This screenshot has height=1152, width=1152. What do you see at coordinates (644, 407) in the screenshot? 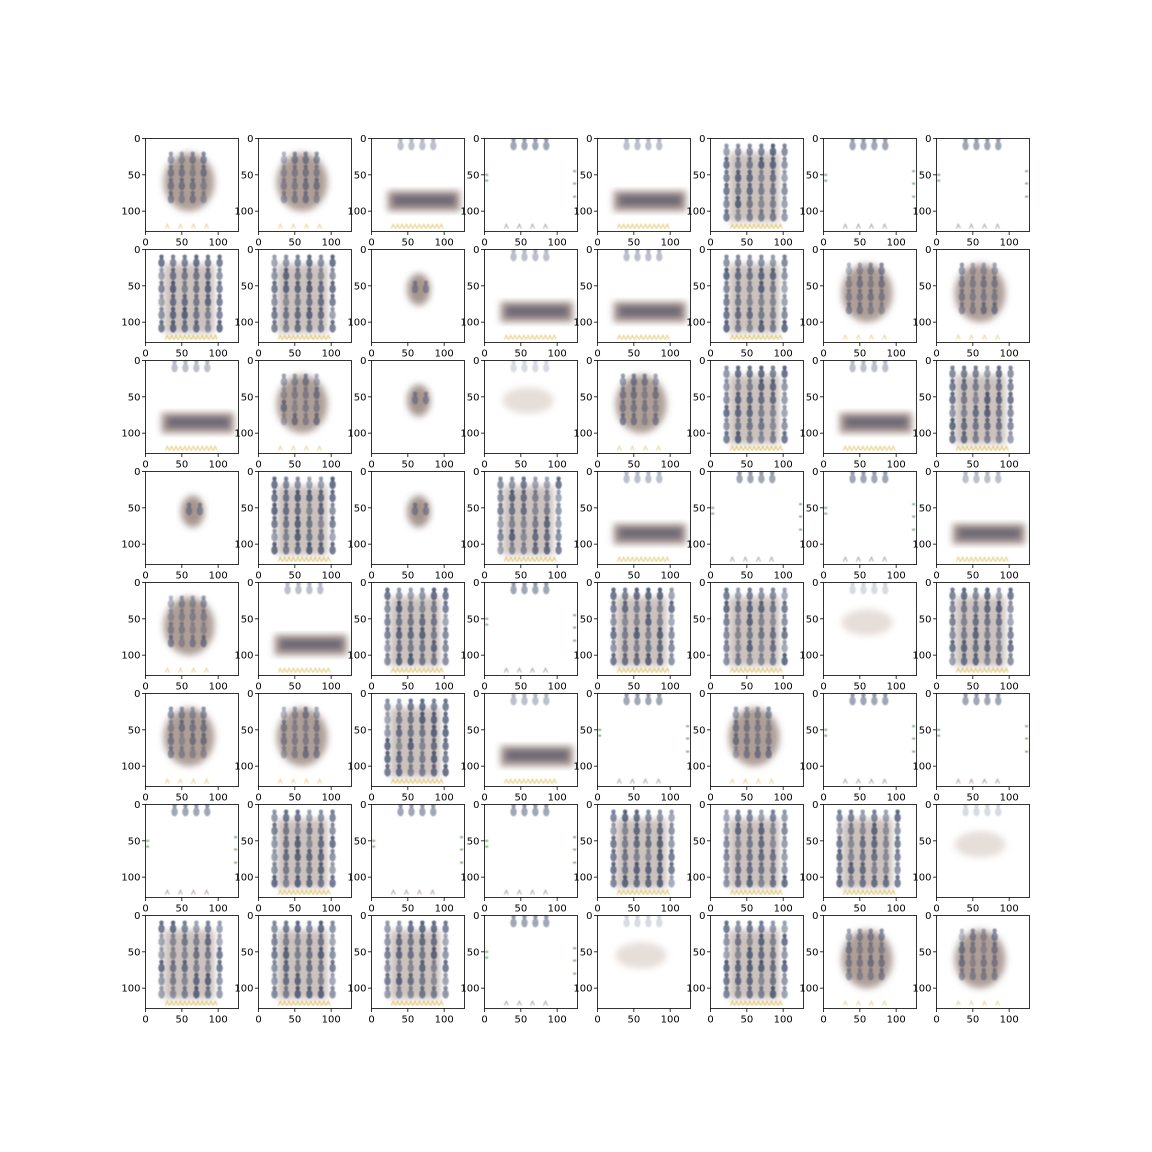
I see `axes-frame` at bounding box center [644, 407].